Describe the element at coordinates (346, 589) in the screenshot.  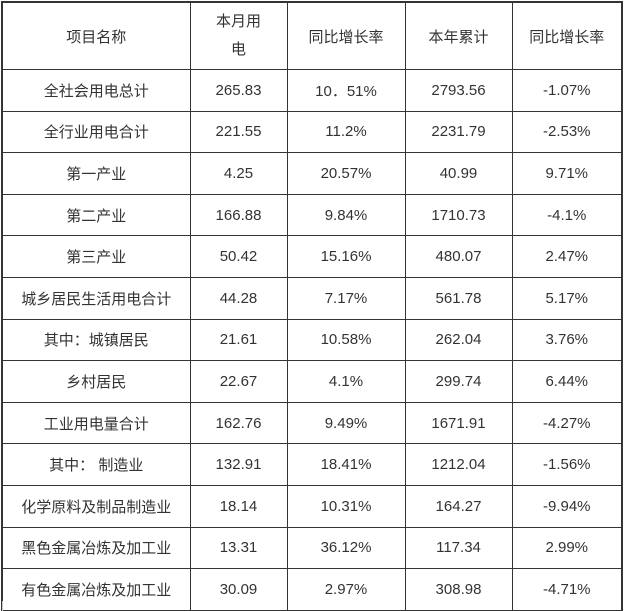
I see `month-yoy-cell: 2.97%` at that location.